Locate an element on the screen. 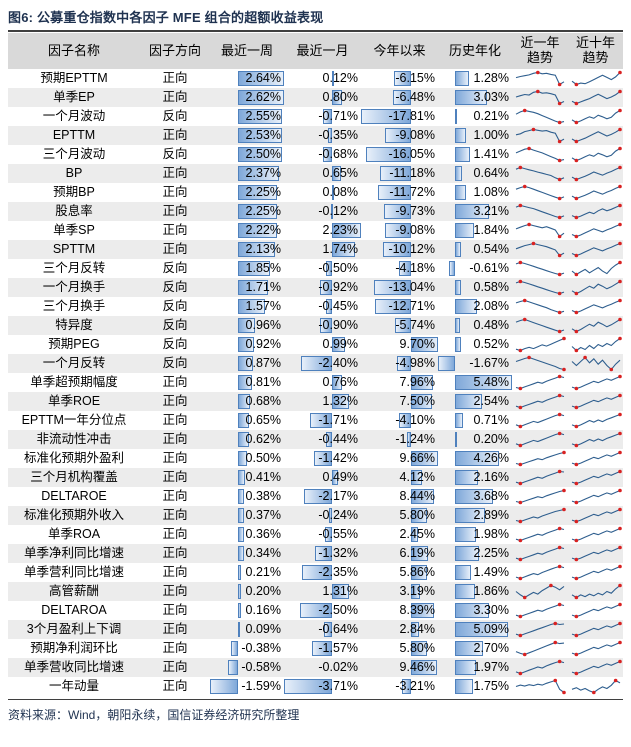 Image resolution: width=631 pixels, height=747 pixels. value-cell-m: -1.57% is located at coordinates (322, 648).